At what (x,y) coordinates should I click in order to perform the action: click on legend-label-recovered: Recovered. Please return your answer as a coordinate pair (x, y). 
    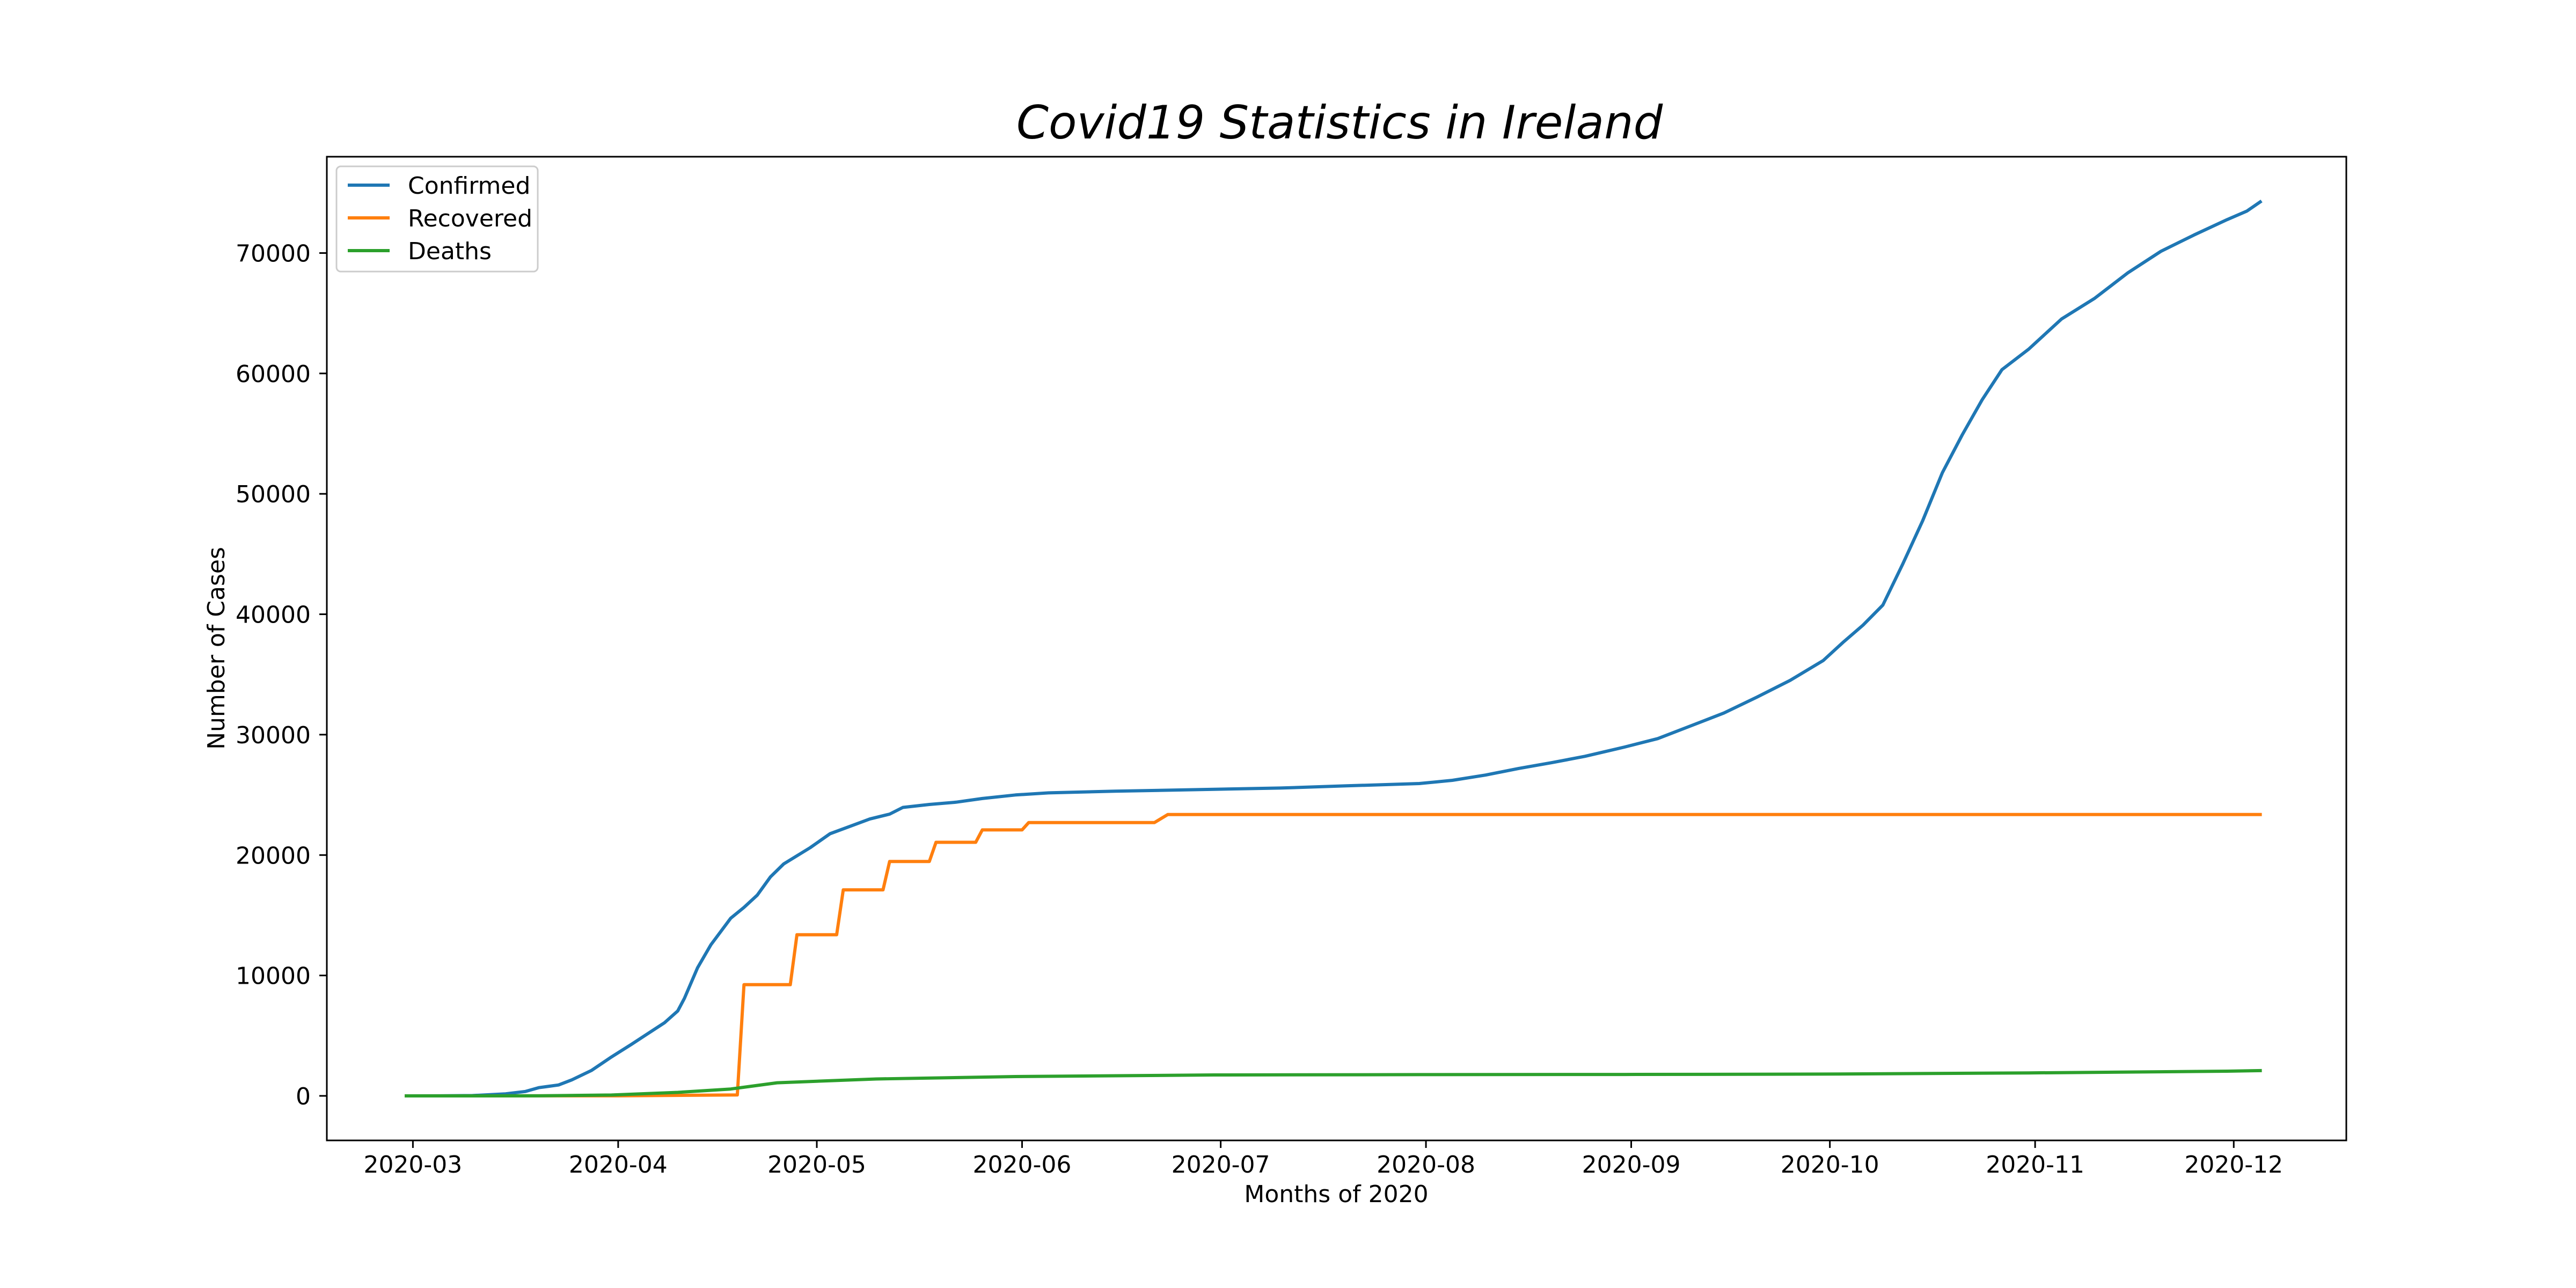
    Looking at the image, I should click on (470, 218).